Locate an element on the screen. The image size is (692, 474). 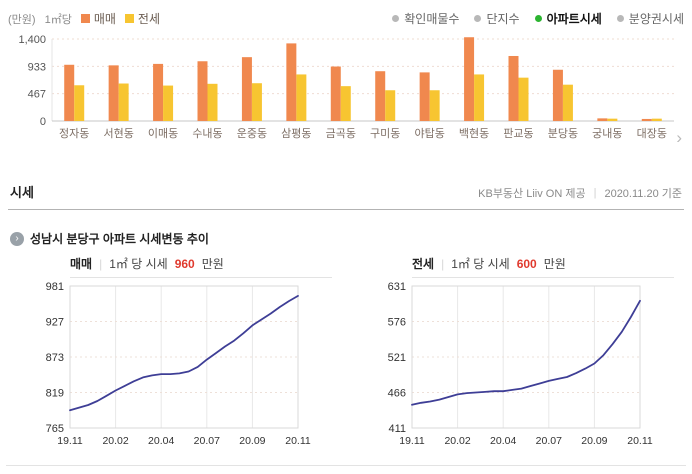
bar-per-unit-label: 1㎡당 is located at coordinates (58, 19).